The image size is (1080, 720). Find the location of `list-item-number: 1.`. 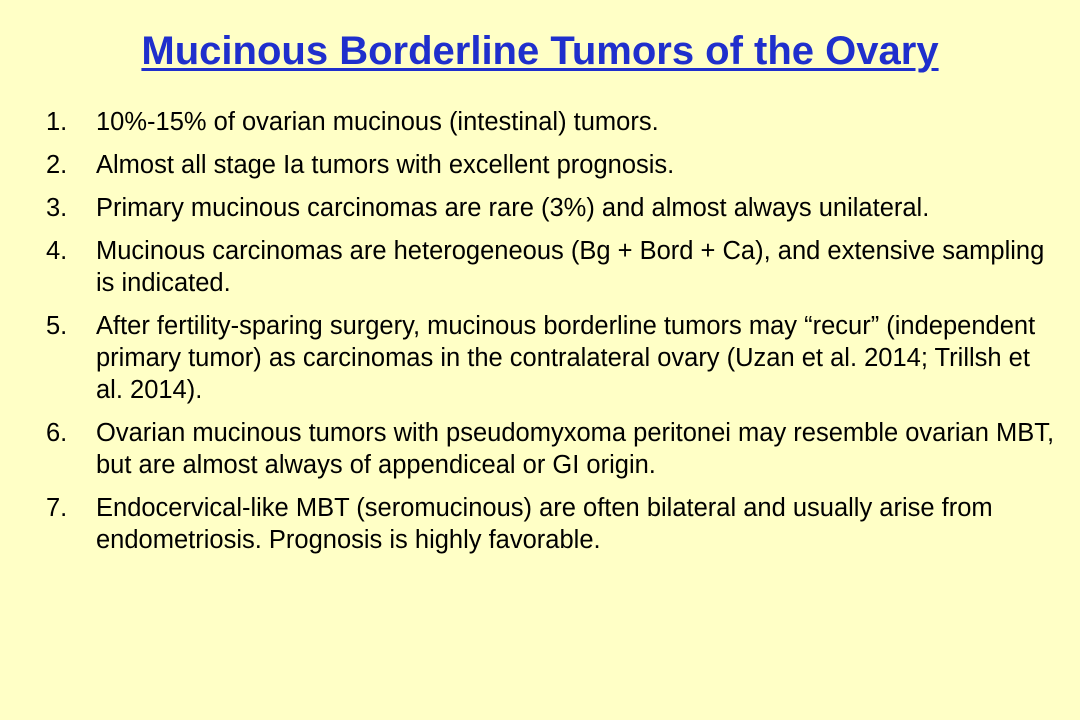

list-item-number: 1. is located at coordinates (57, 122).